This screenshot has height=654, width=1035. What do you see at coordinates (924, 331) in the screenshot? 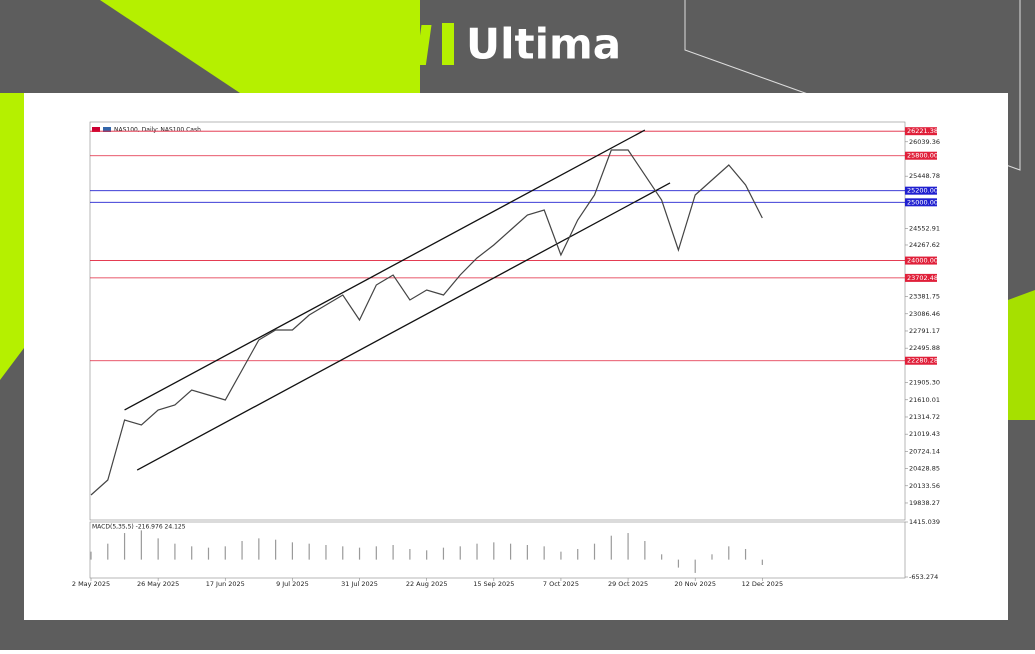
I see `y-tick-label: 22791.17` at bounding box center [924, 331].